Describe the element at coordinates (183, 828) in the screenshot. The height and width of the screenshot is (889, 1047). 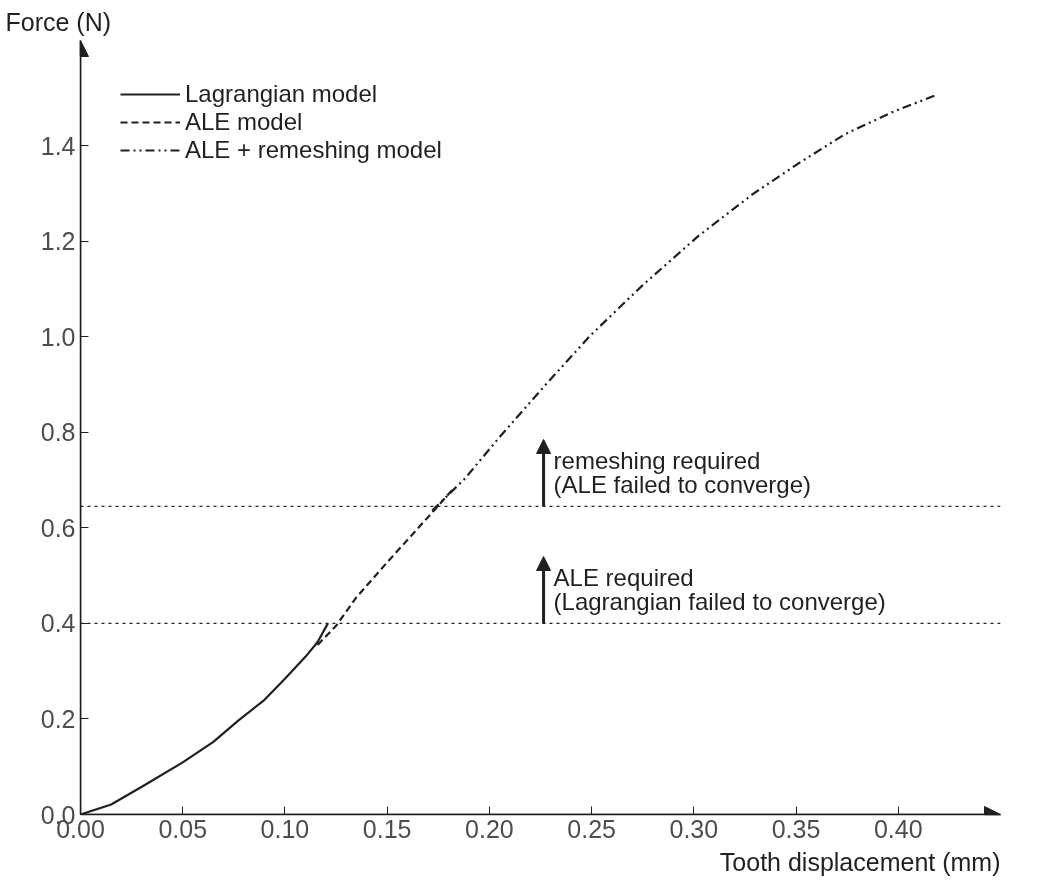
I see `x-tick-label: 0.05` at that location.